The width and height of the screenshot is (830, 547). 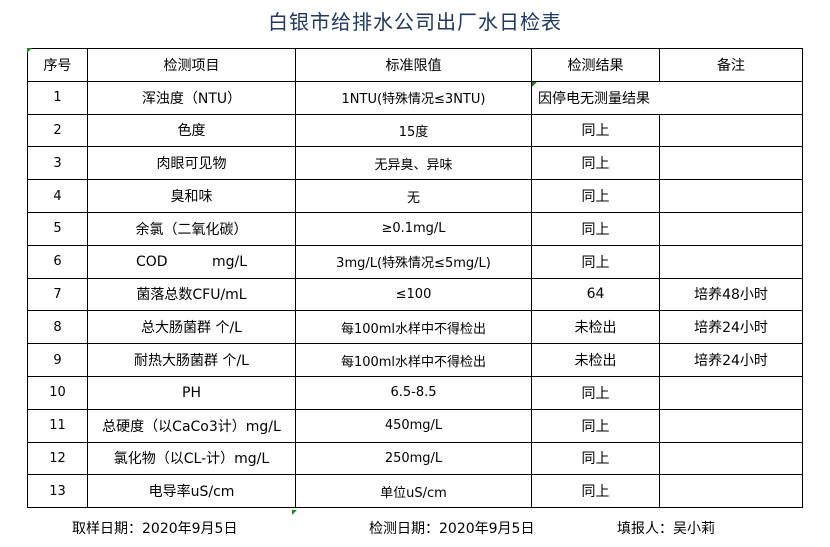 What do you see at coordinates (155, 529) in the screenshot?
I see `sample-date: 取样日期：2020年9月5日` at bounding box center [155, 529].